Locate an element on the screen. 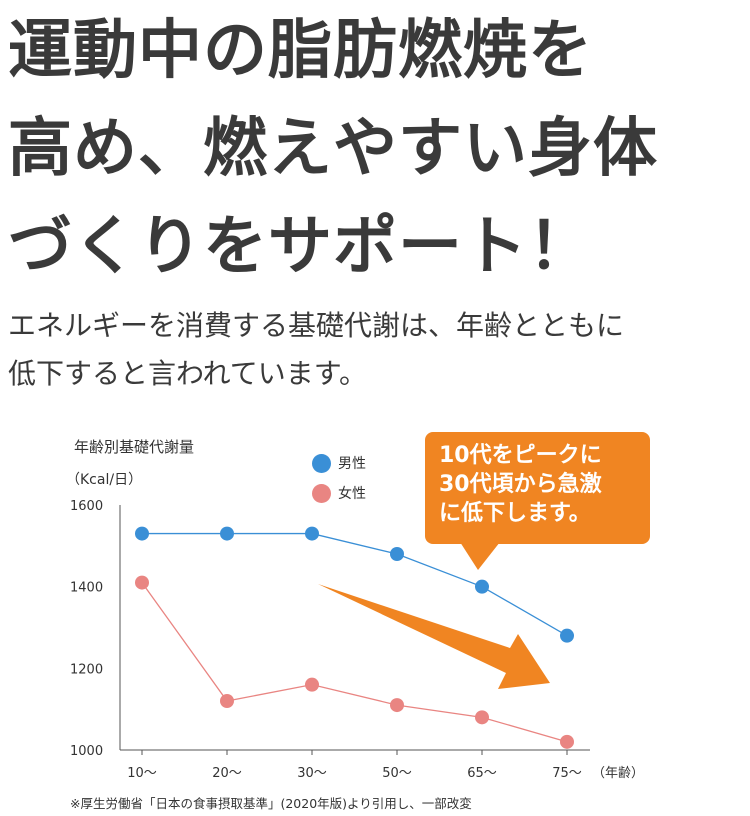 This screenshot has height=816, width=750. x-tick-label: 65～ is located at coordinates (482, 773).